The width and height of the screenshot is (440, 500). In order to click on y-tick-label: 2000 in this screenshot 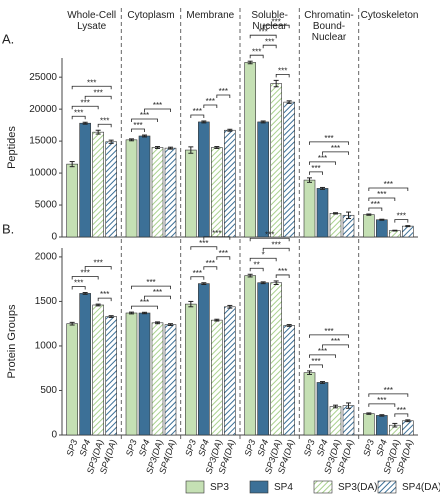, I will do `click(46, 257)`.